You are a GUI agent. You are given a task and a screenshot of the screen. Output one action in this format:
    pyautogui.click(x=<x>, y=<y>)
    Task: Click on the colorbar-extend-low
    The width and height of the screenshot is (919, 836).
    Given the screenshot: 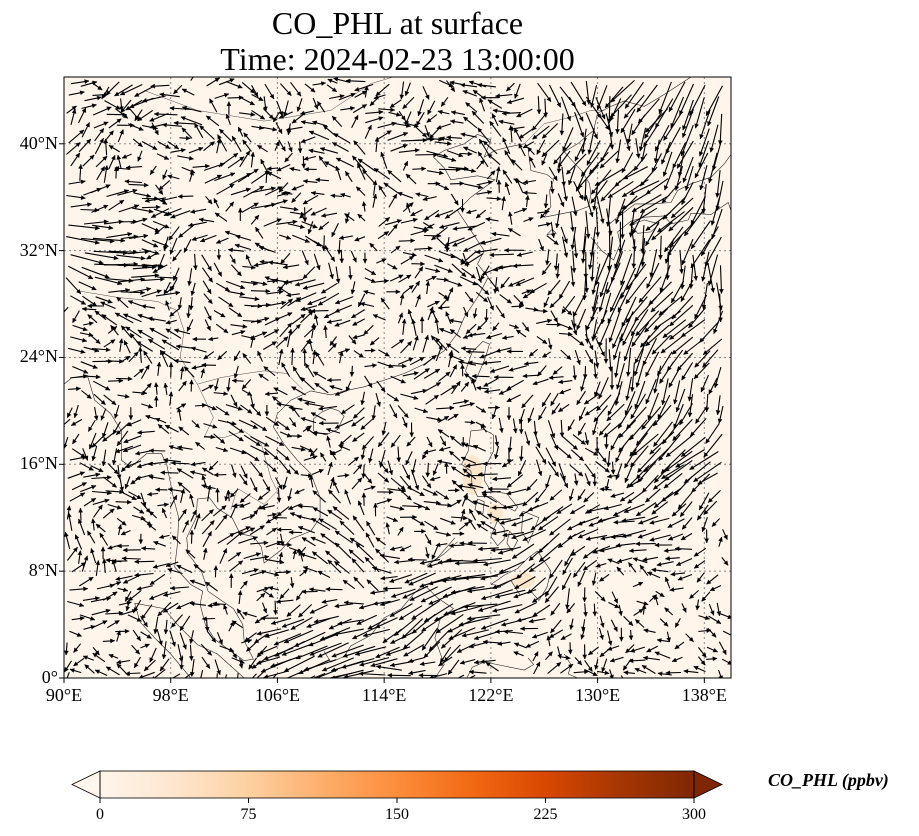 What is the action you would take?
    pyautogui.click(x=86, y=784)
    